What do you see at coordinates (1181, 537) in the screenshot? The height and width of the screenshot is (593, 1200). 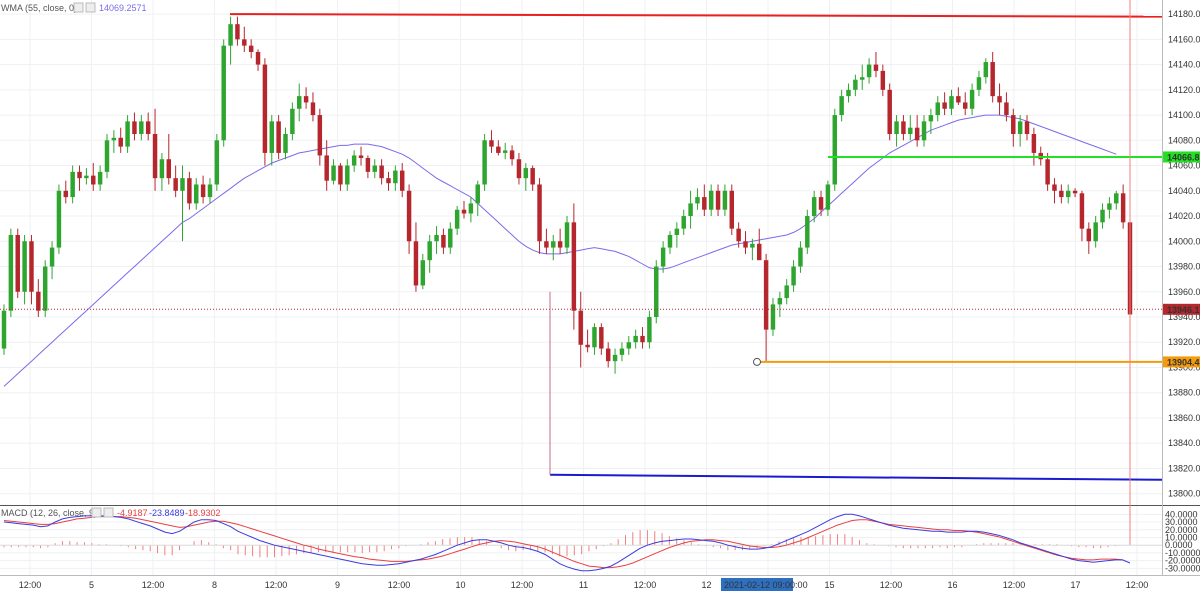 I see `macd-tick-label: 10.0000` at bounding box center [1181, 537].